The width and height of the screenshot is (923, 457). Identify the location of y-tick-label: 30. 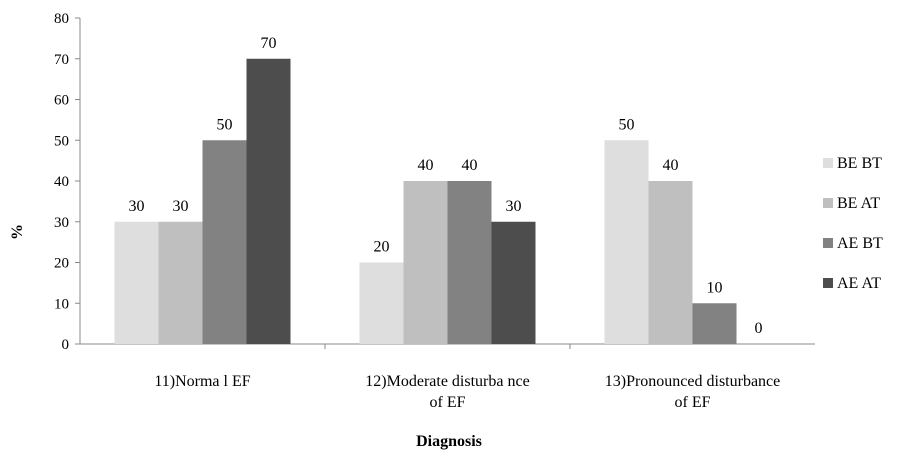
(61, 223).